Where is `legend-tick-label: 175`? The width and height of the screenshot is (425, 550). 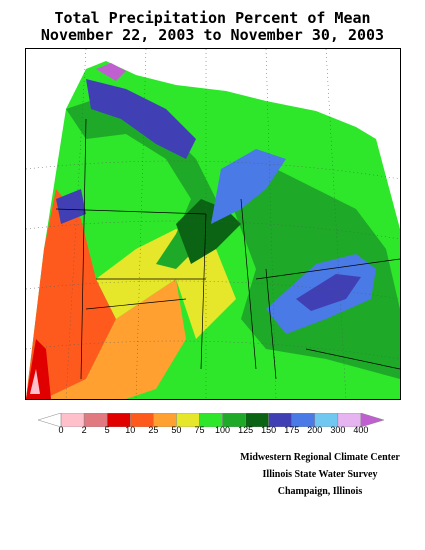 legend-tick-label: 175 is located at coordinates (292, 430).